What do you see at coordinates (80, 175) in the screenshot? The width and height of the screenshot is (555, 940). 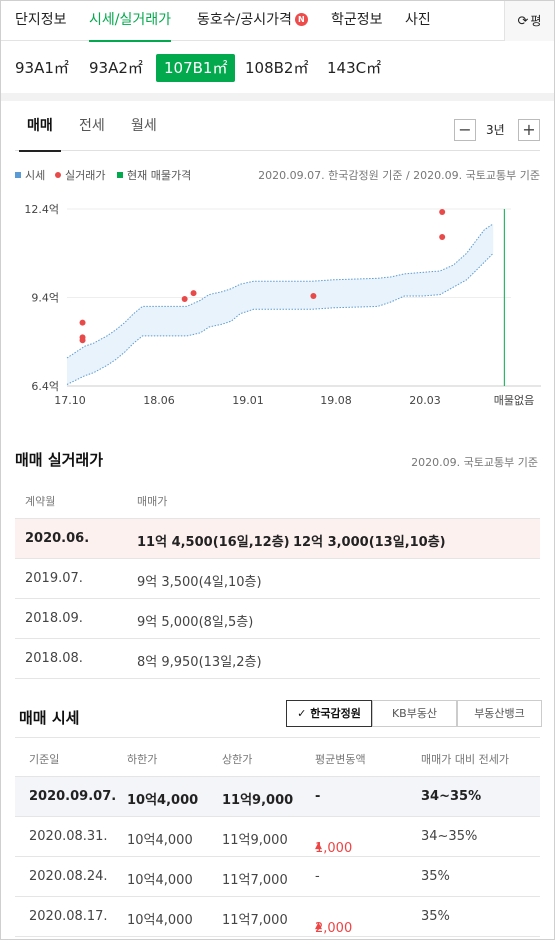 I see `legend-real-trade: 실거래가` at bounding box center [80, 175].